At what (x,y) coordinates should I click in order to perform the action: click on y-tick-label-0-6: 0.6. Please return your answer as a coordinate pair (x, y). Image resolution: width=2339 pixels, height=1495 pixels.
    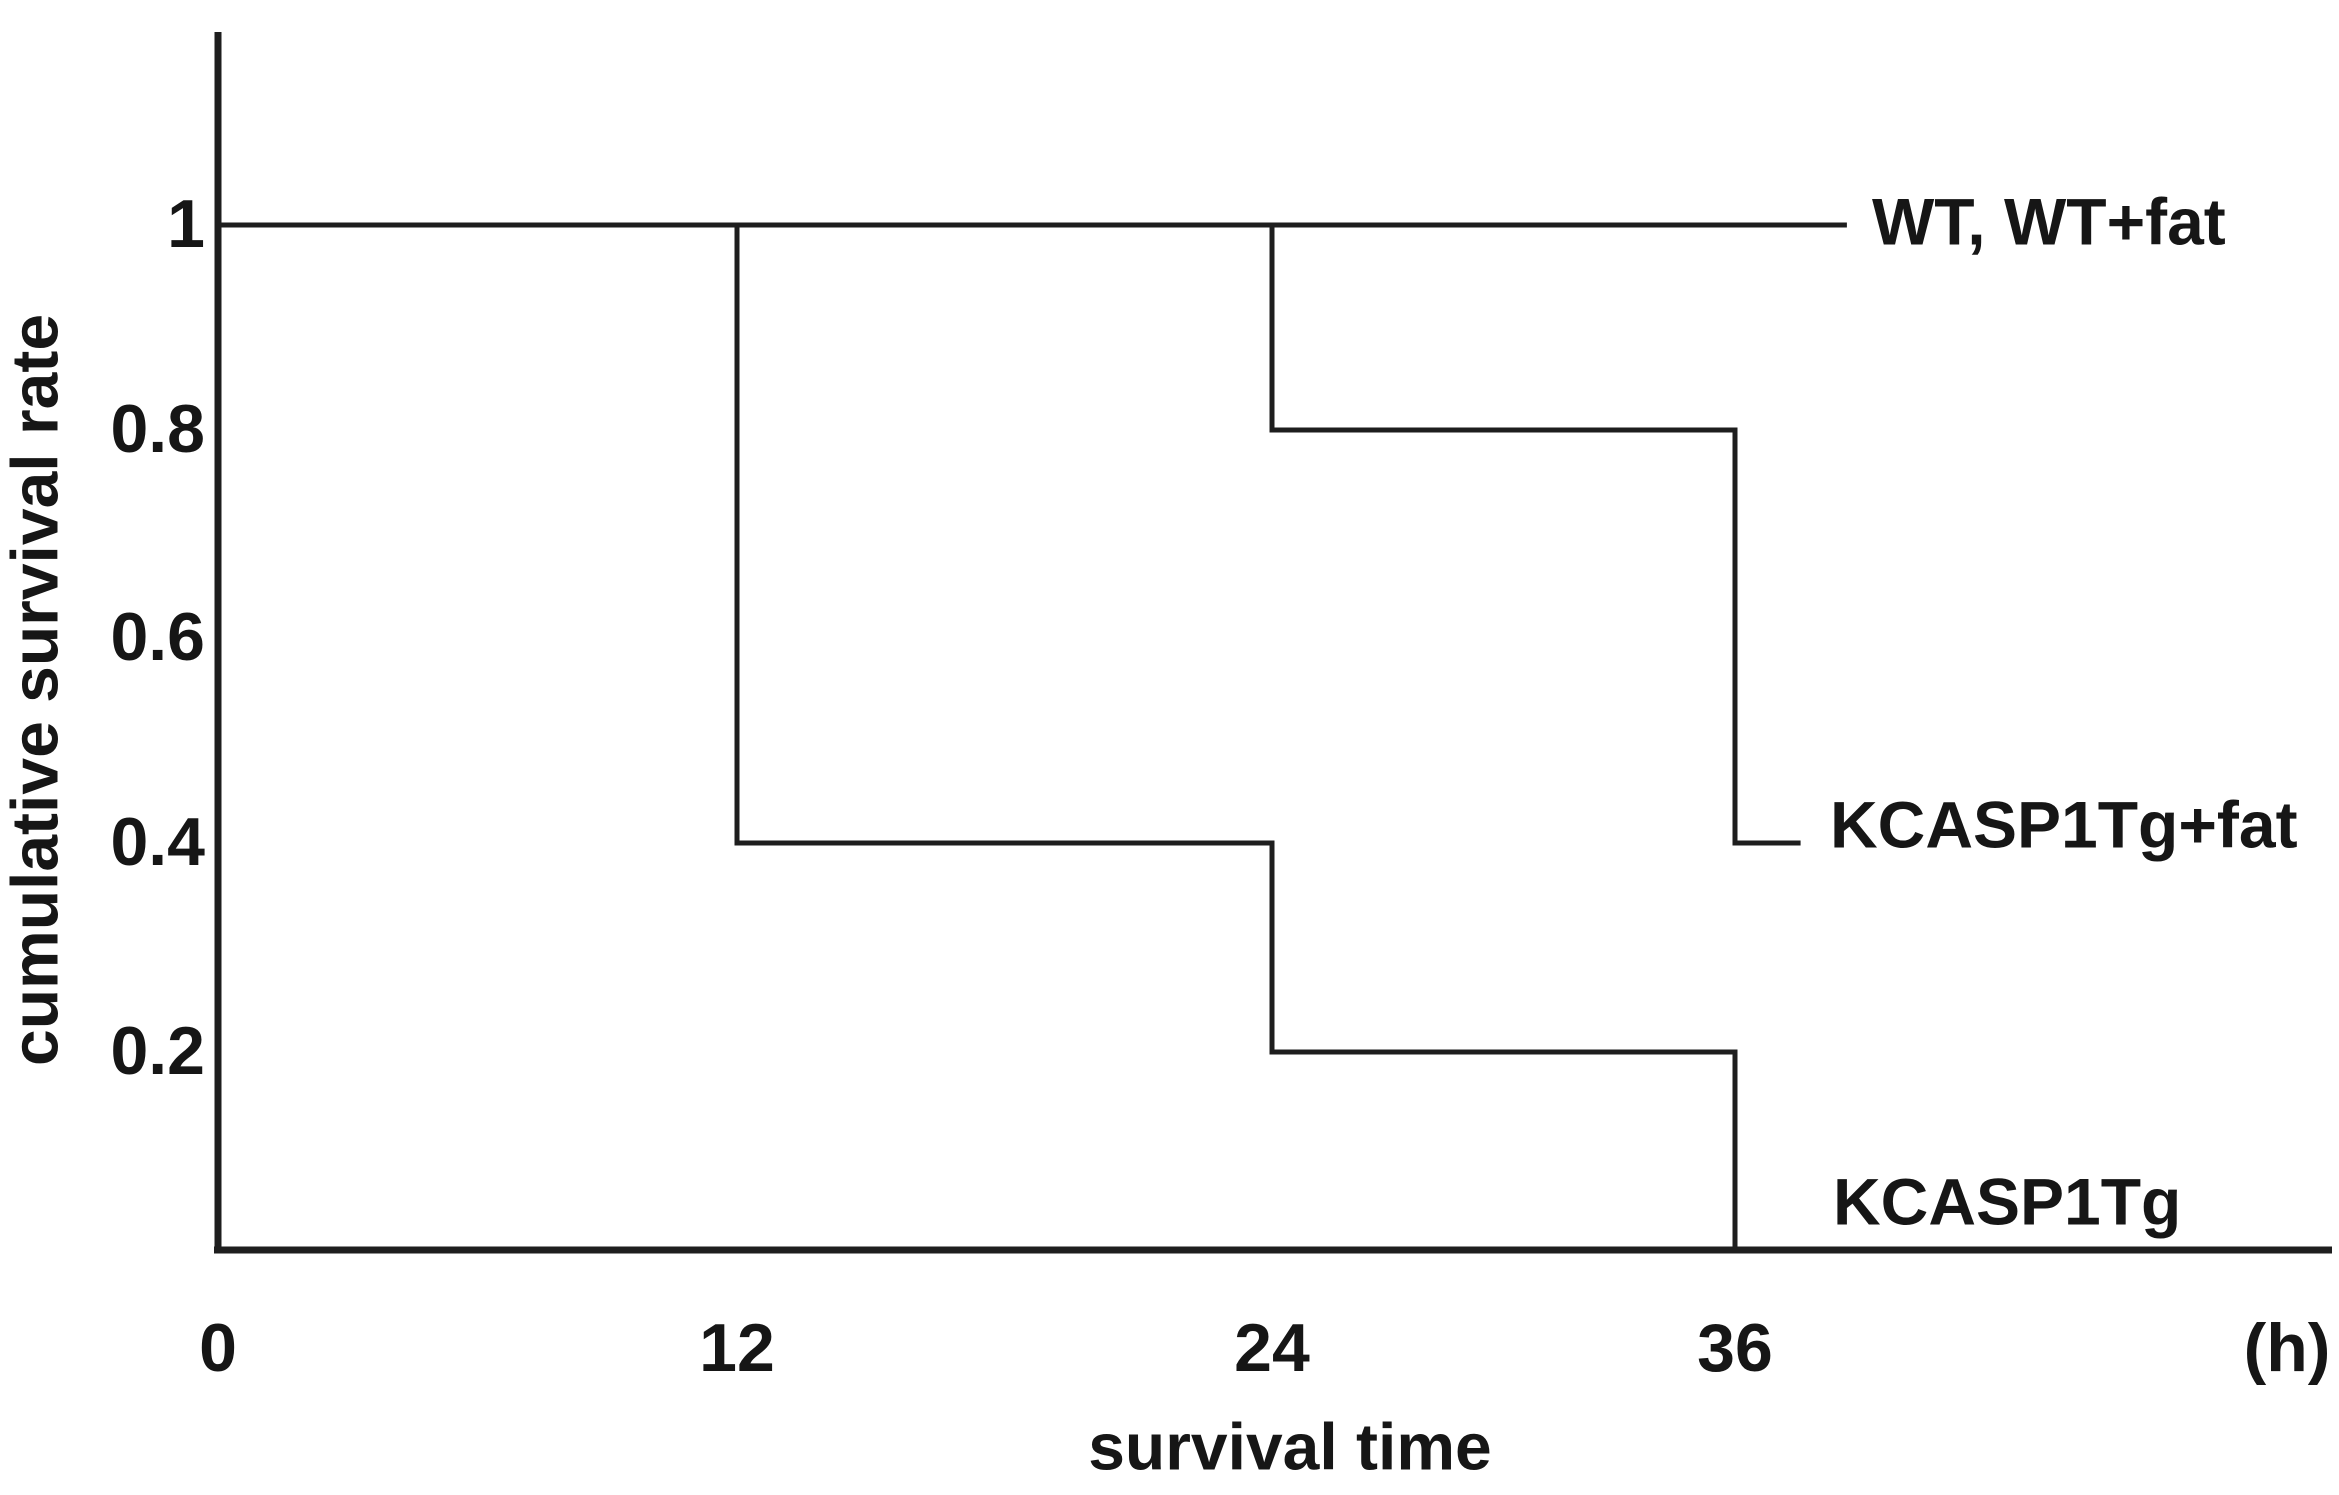
    Looking at the image, I should click on (157, 637).